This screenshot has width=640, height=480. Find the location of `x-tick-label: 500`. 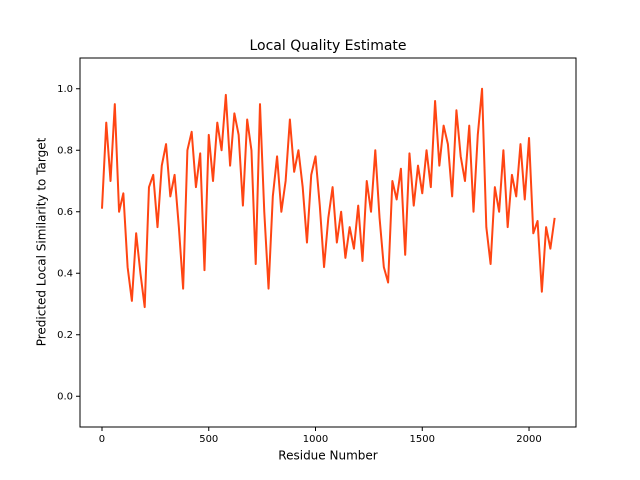

x-tick-label: 500 is located at coordinates (208, 439).